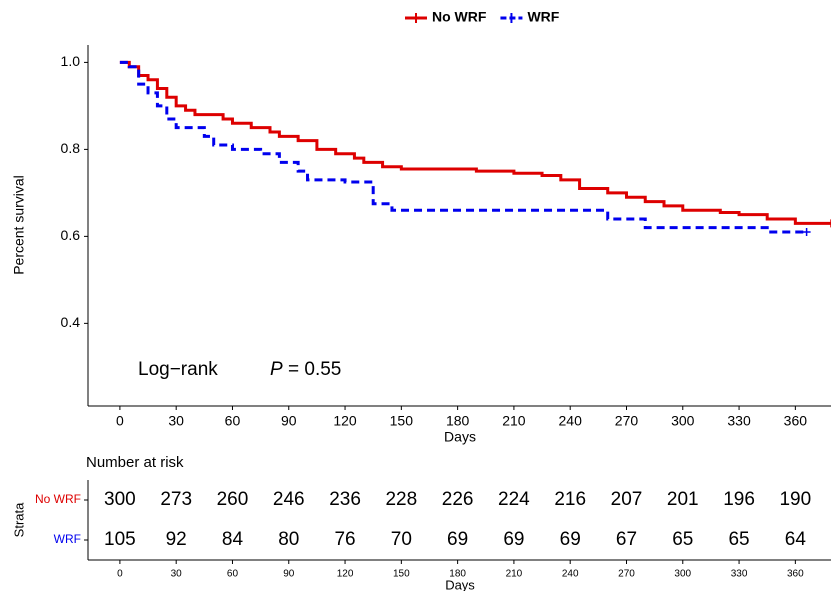  Describe the element at coordinates (683, 421) in the screenshot. I see `x-tick-label: 300` at that location.